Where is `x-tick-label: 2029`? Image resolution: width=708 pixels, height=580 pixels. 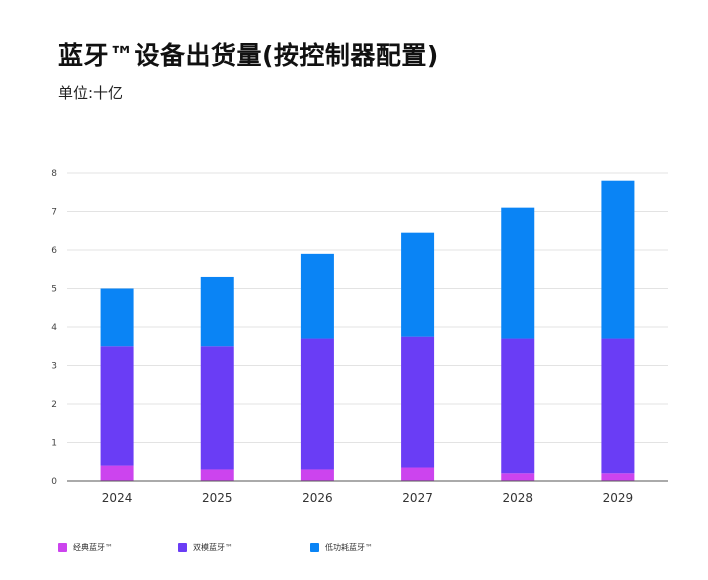
x-tick-label: 2029 is located at coordinates (618, 498).